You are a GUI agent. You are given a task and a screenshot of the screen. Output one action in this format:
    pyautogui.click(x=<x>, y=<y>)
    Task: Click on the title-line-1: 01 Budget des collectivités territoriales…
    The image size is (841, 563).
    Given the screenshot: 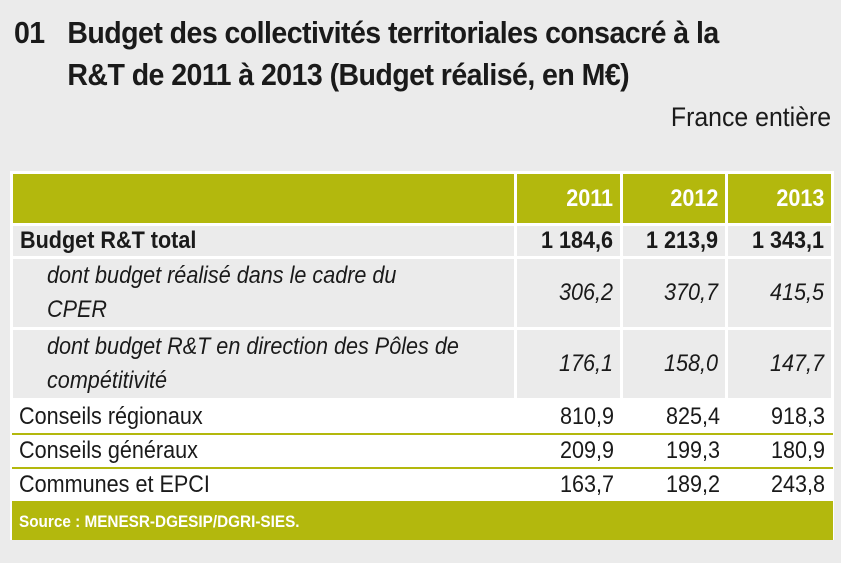 What is the action you would take?
    pyautogui.click(x=366, y=33)
    